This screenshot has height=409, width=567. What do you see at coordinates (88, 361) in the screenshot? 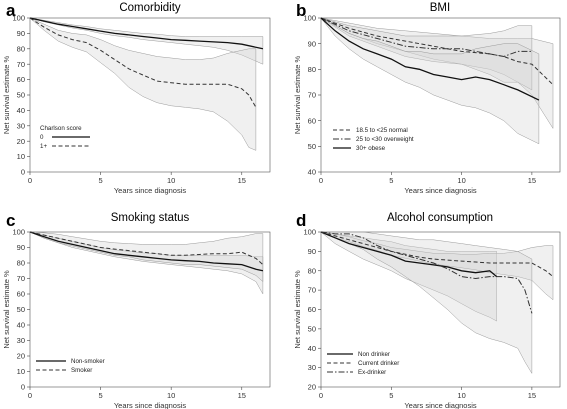
I see `legend-label: Non-smoker` at bounding box center [88, 361].